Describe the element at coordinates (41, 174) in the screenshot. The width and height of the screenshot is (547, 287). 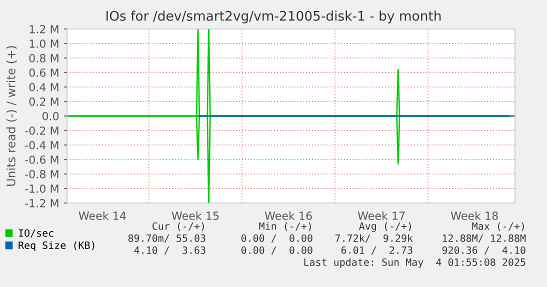
I see `y-tick-label: -0.8 M` at that location.